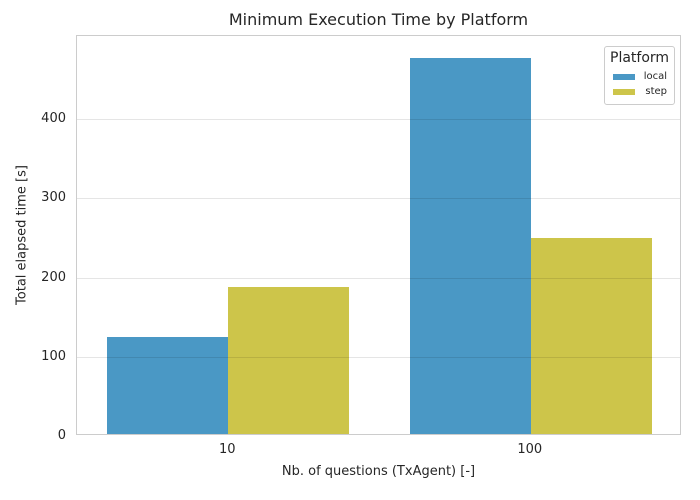 This screenshot has width=700, height=500. What do you see at coordinates (640, 58) in the screenshot?
I see `legend-title: Platform` at bounding box center [640, 58].